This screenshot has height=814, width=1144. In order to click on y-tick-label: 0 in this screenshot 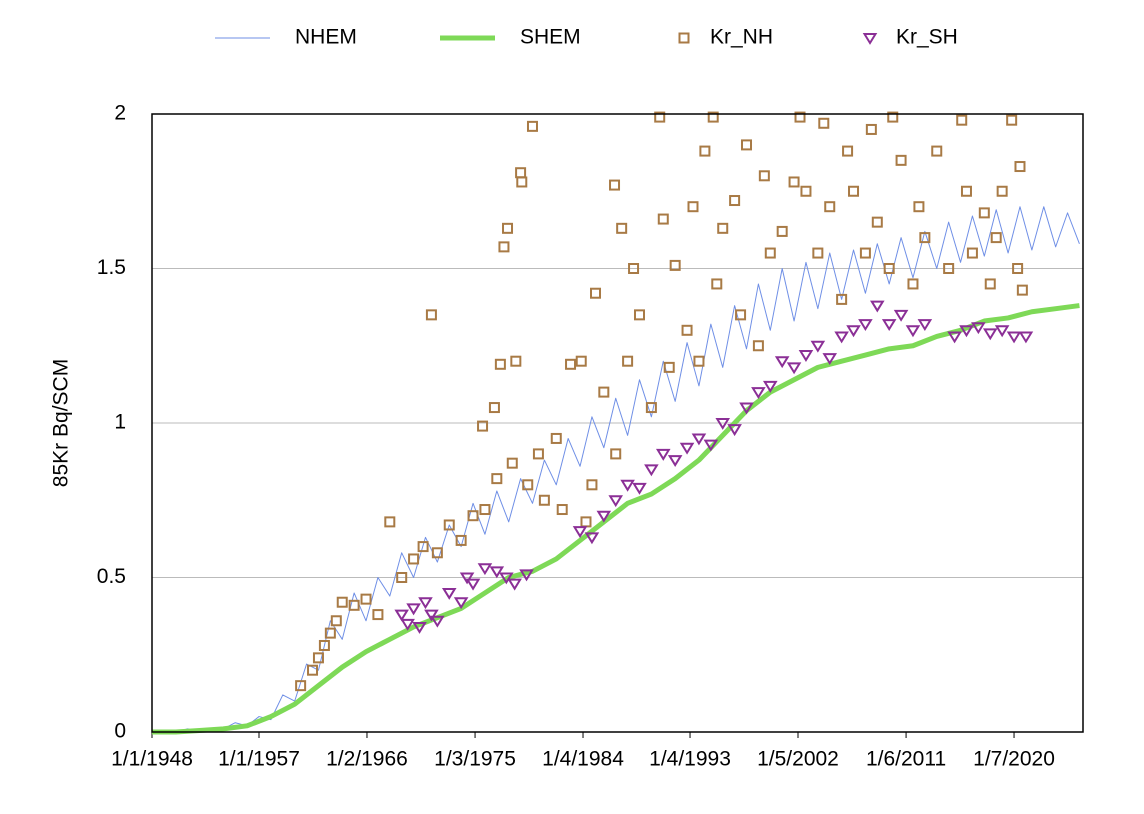, I will do `click(120, 731)`.